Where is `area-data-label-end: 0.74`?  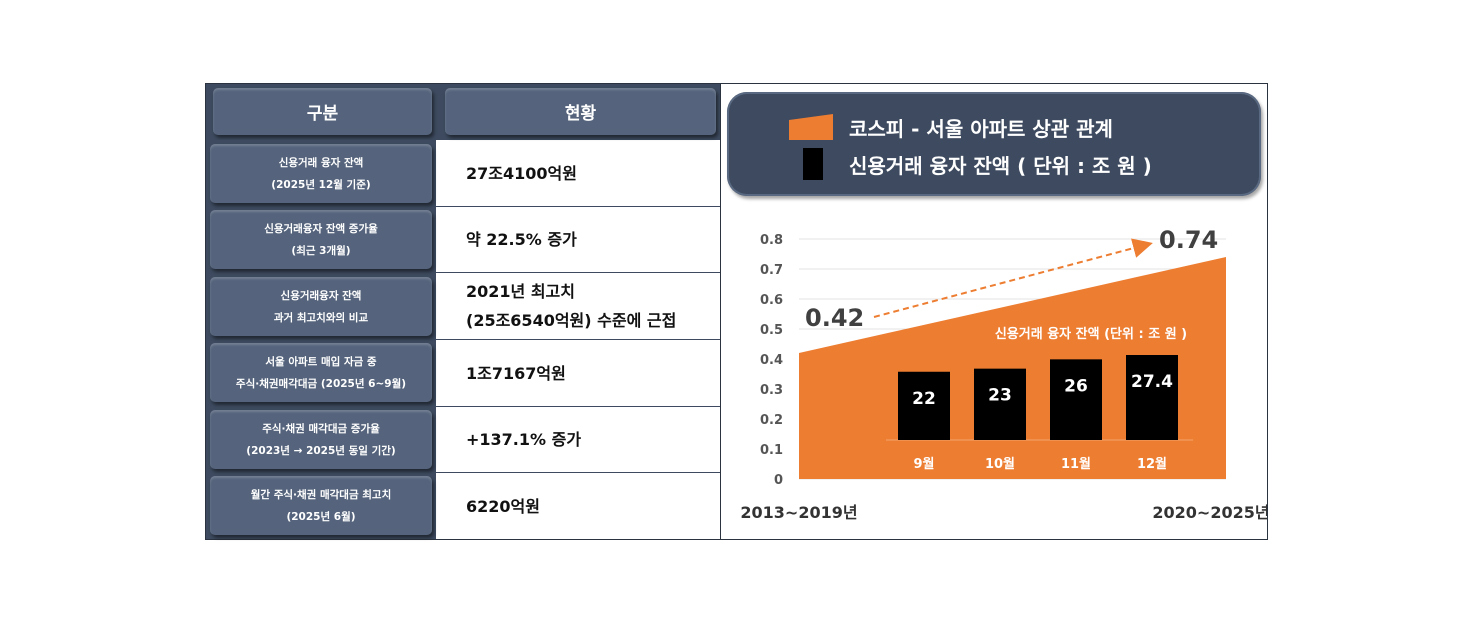 area-data-label-end: 0.74 is located at coordinates (1188, 240).